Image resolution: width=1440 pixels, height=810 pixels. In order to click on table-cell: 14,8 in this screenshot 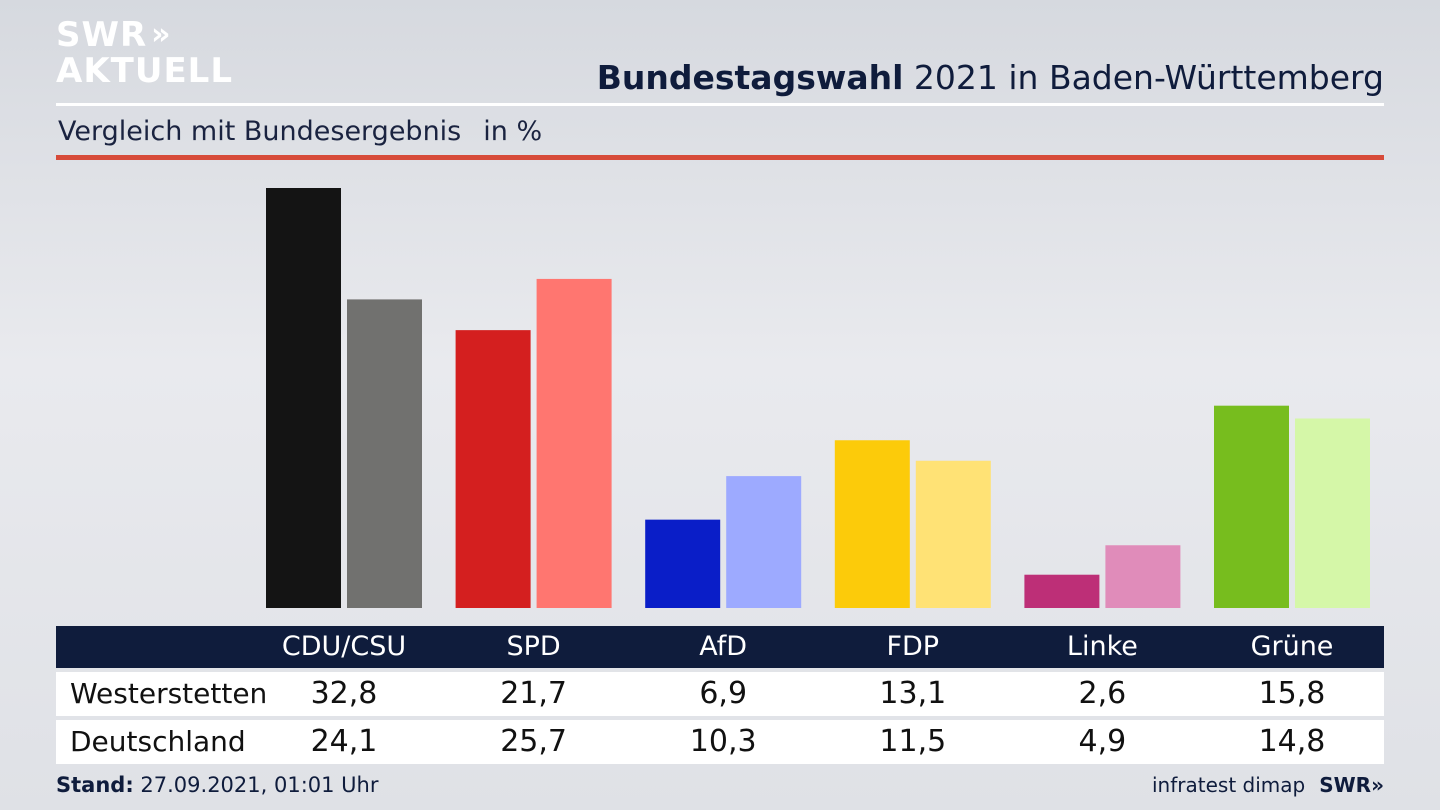, I will do `click(1292, 741)`.